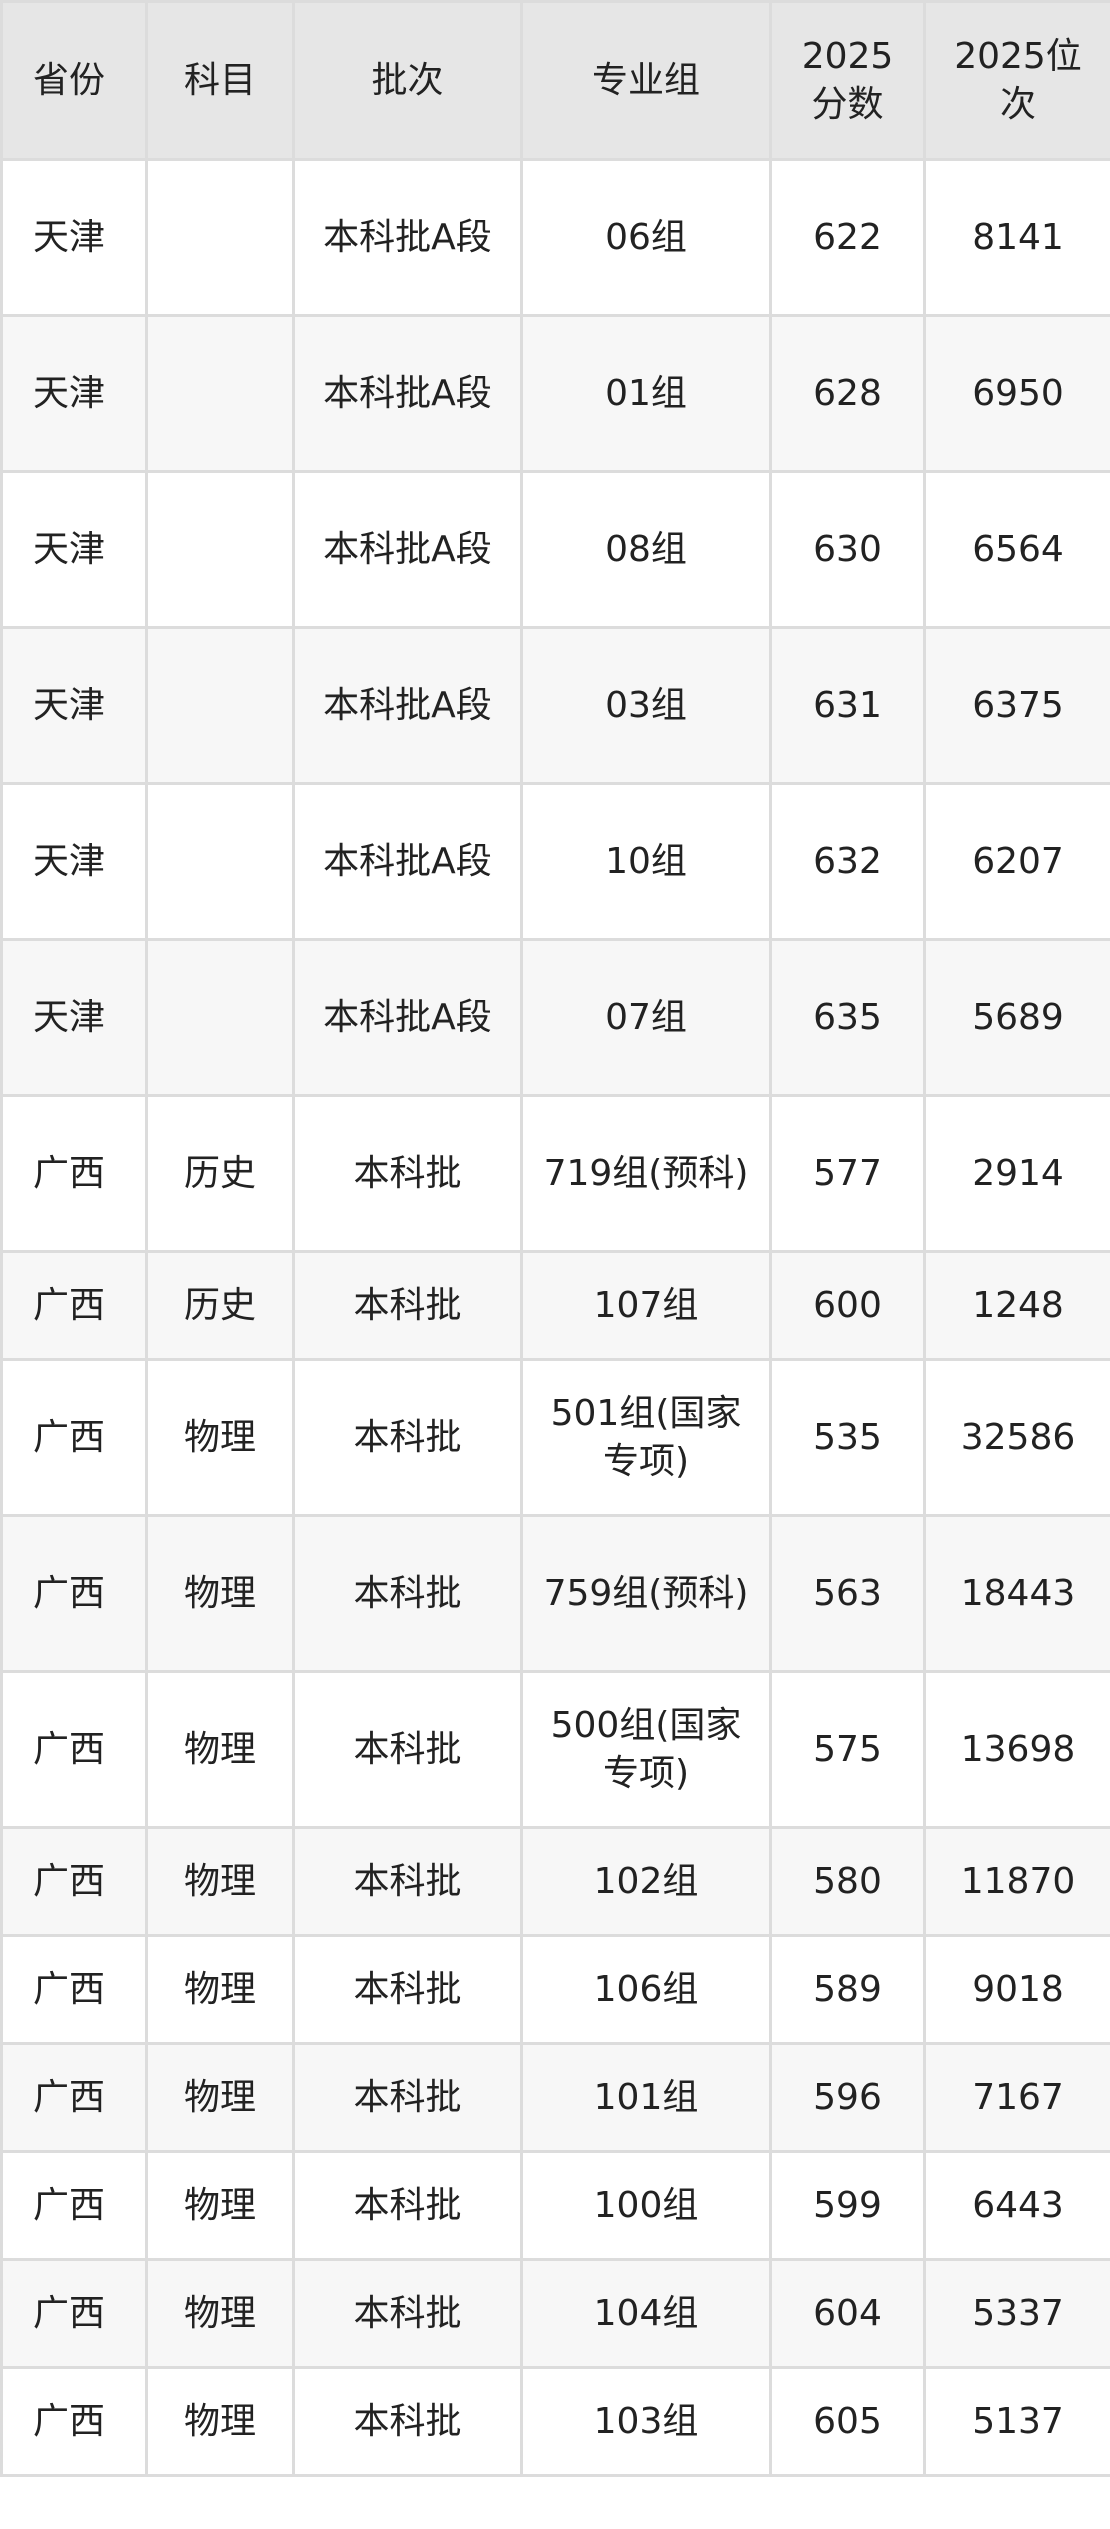  Describe the element at coordinates (646, 80) in the screenshot. I see `header-major-group: 专业组` at that location.